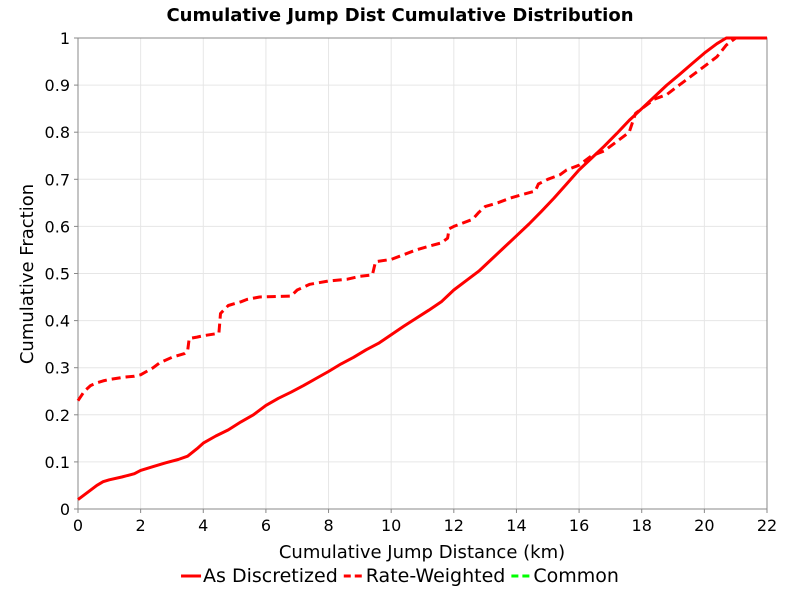  I want to click on y-tick-label: 0.8, so click(57, 132).